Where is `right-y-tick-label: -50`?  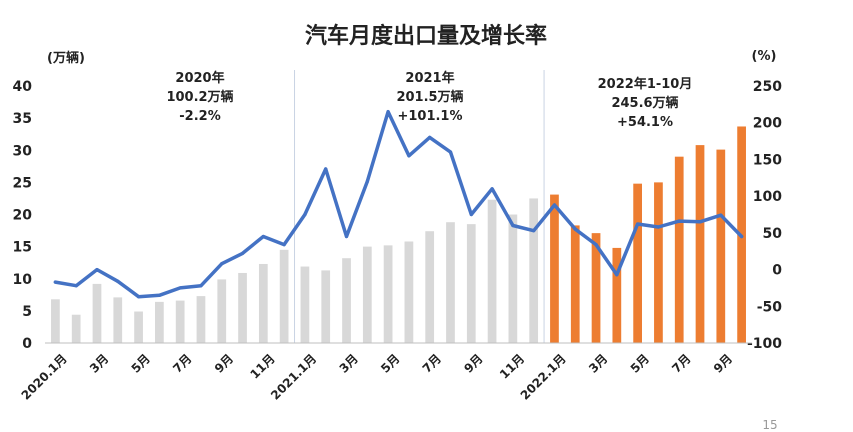 right-y-tick-label: -50 is located at coordinates (770, 307).